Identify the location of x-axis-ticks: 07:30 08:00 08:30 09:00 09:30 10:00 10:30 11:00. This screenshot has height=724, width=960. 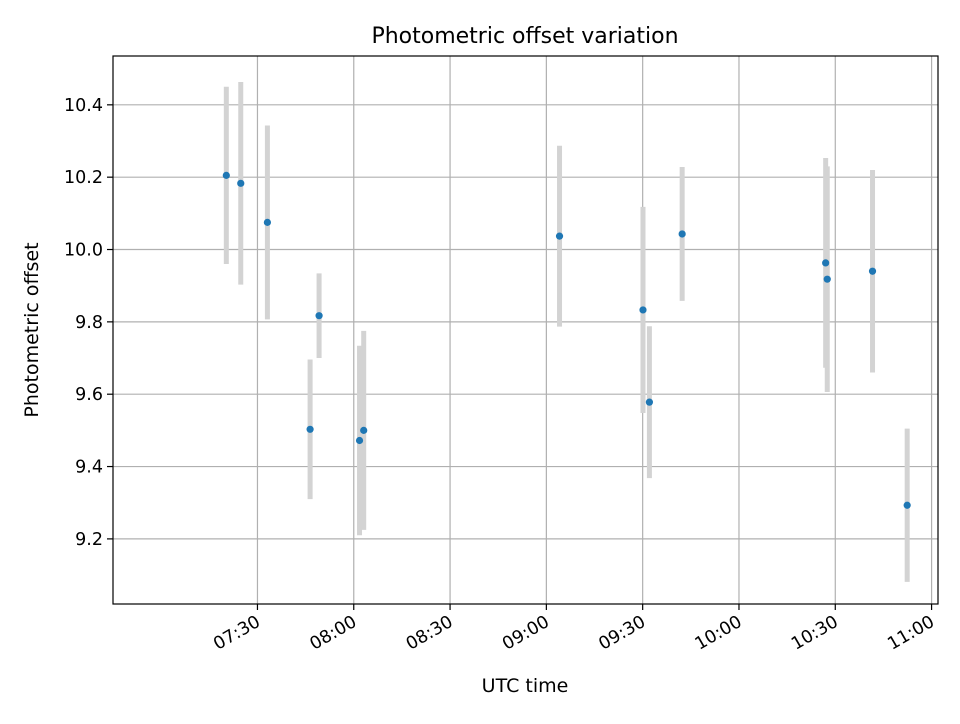
(574, 629).